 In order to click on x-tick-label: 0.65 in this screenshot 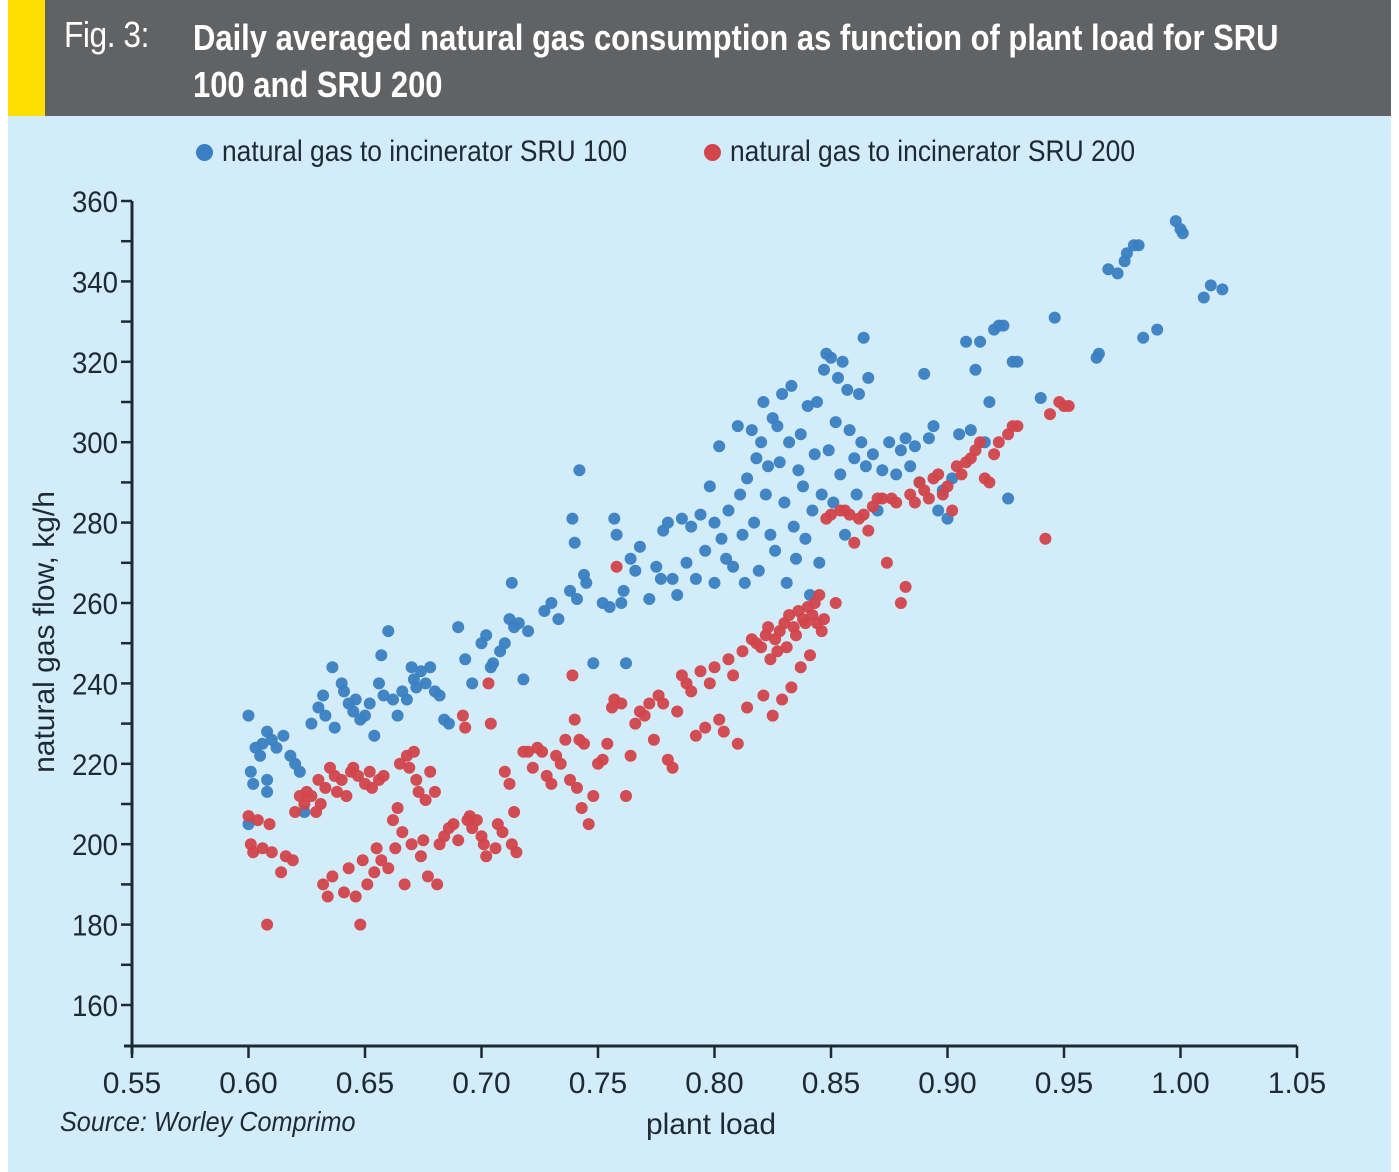, I will do `click(365, 1083)`.